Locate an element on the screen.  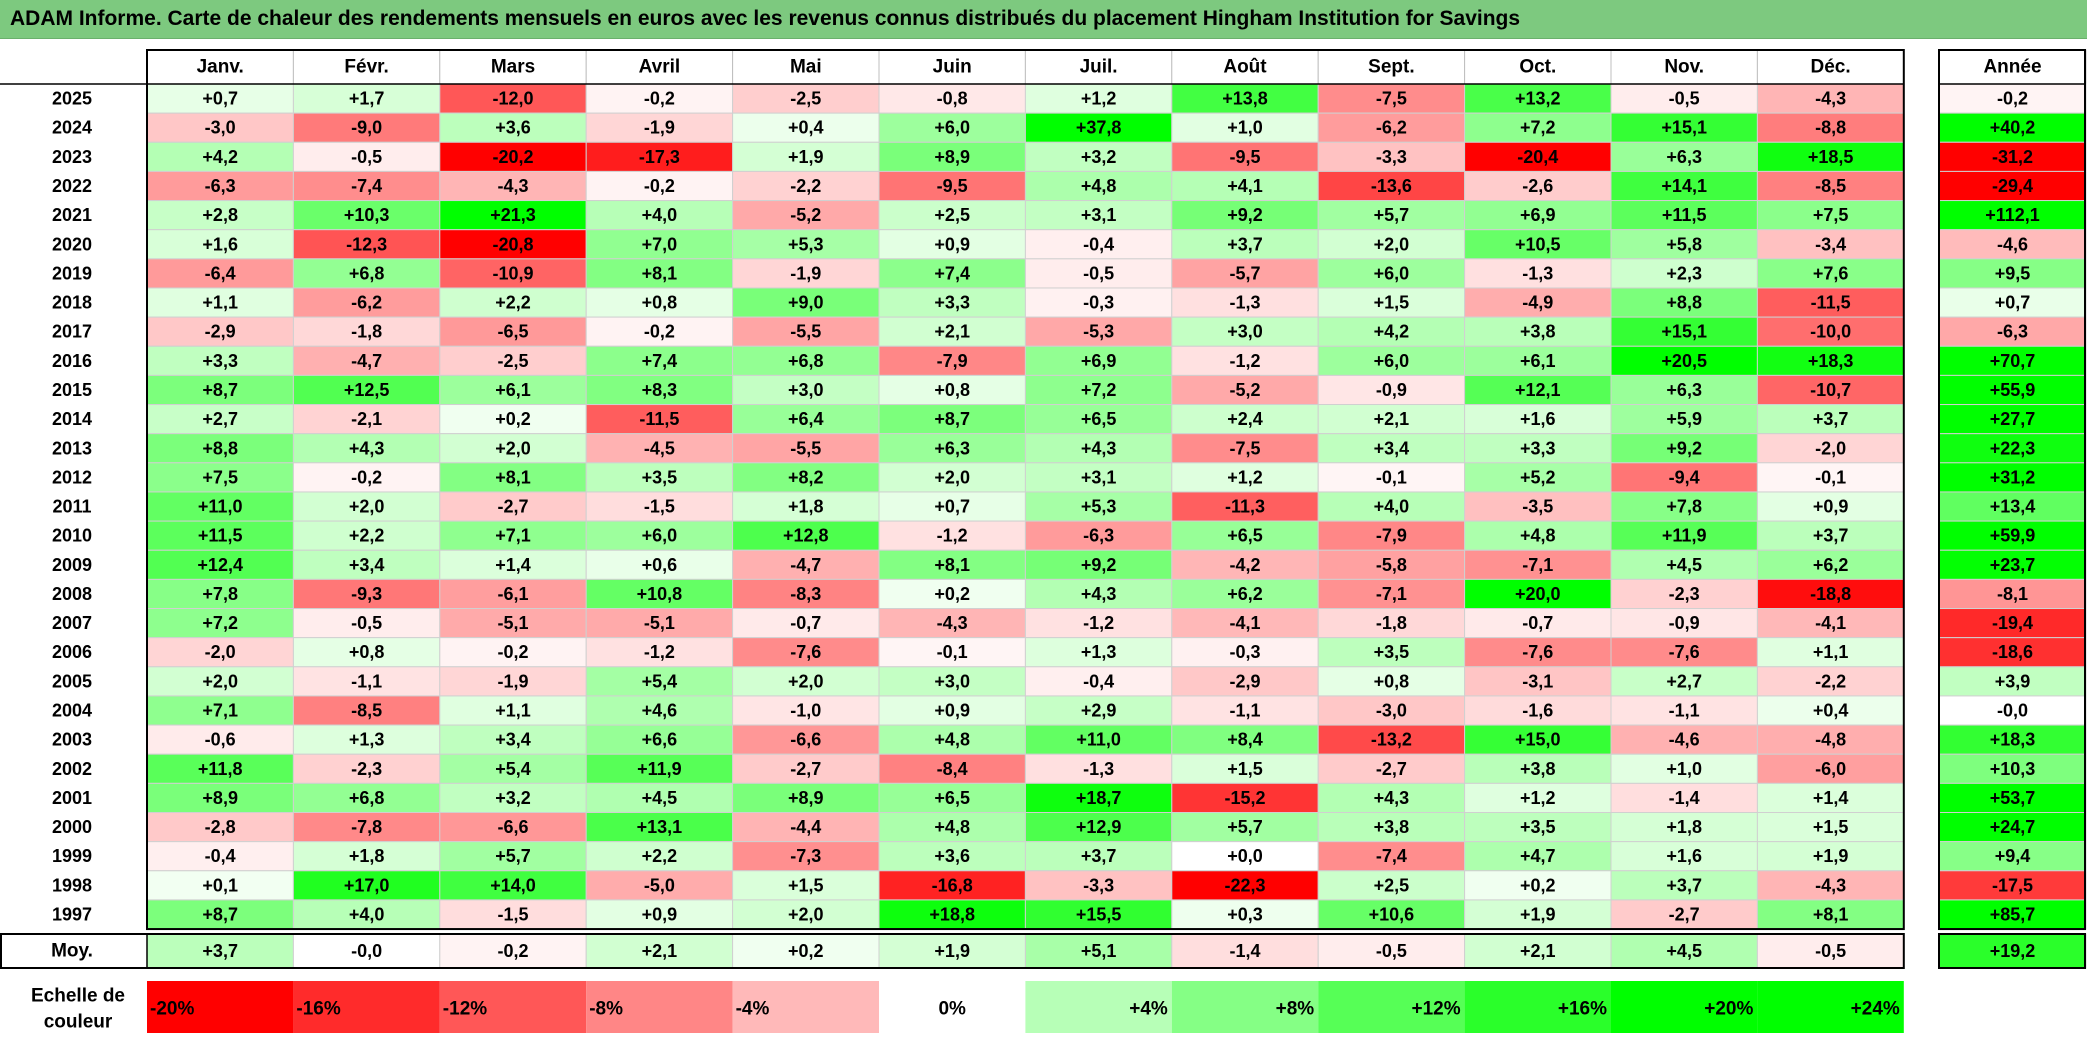
annual-cell is located at coordinates (2012, 186).